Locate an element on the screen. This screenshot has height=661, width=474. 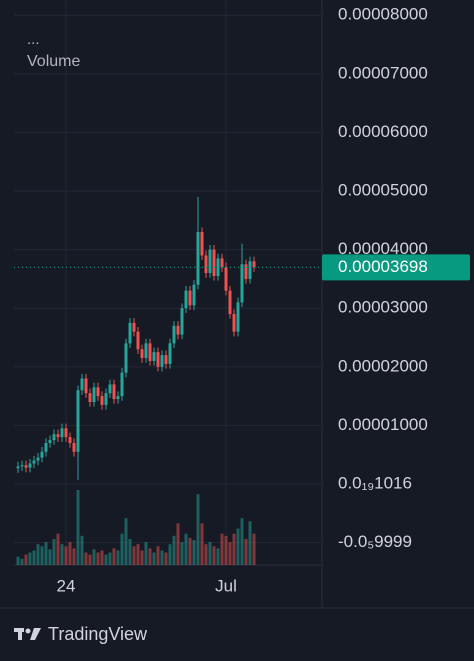
y-tick-label: 0.00007000 is located at coordinates (383, 72).